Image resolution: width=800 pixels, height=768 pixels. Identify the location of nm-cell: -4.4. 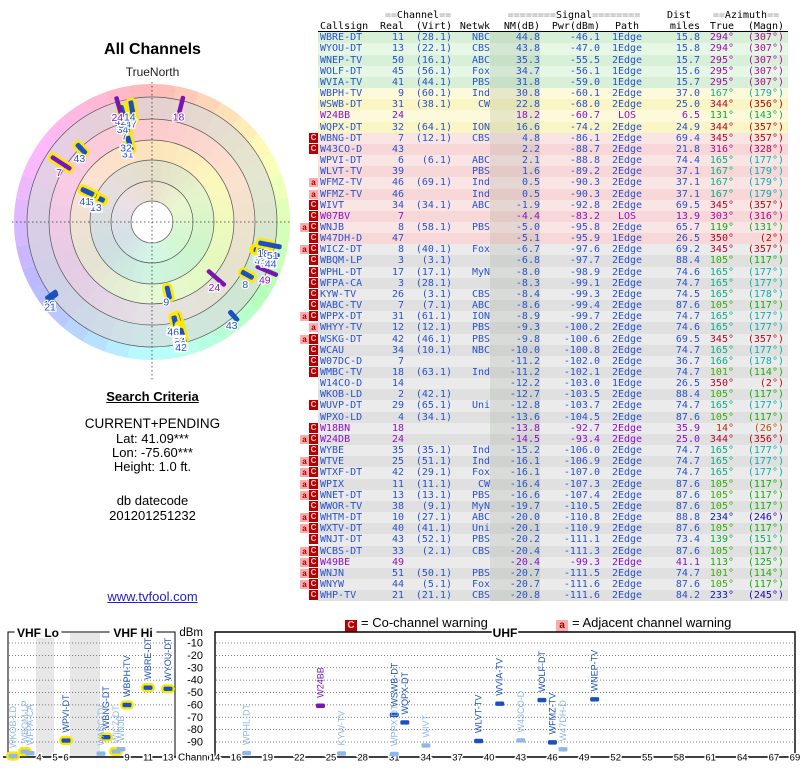
(515, 216).